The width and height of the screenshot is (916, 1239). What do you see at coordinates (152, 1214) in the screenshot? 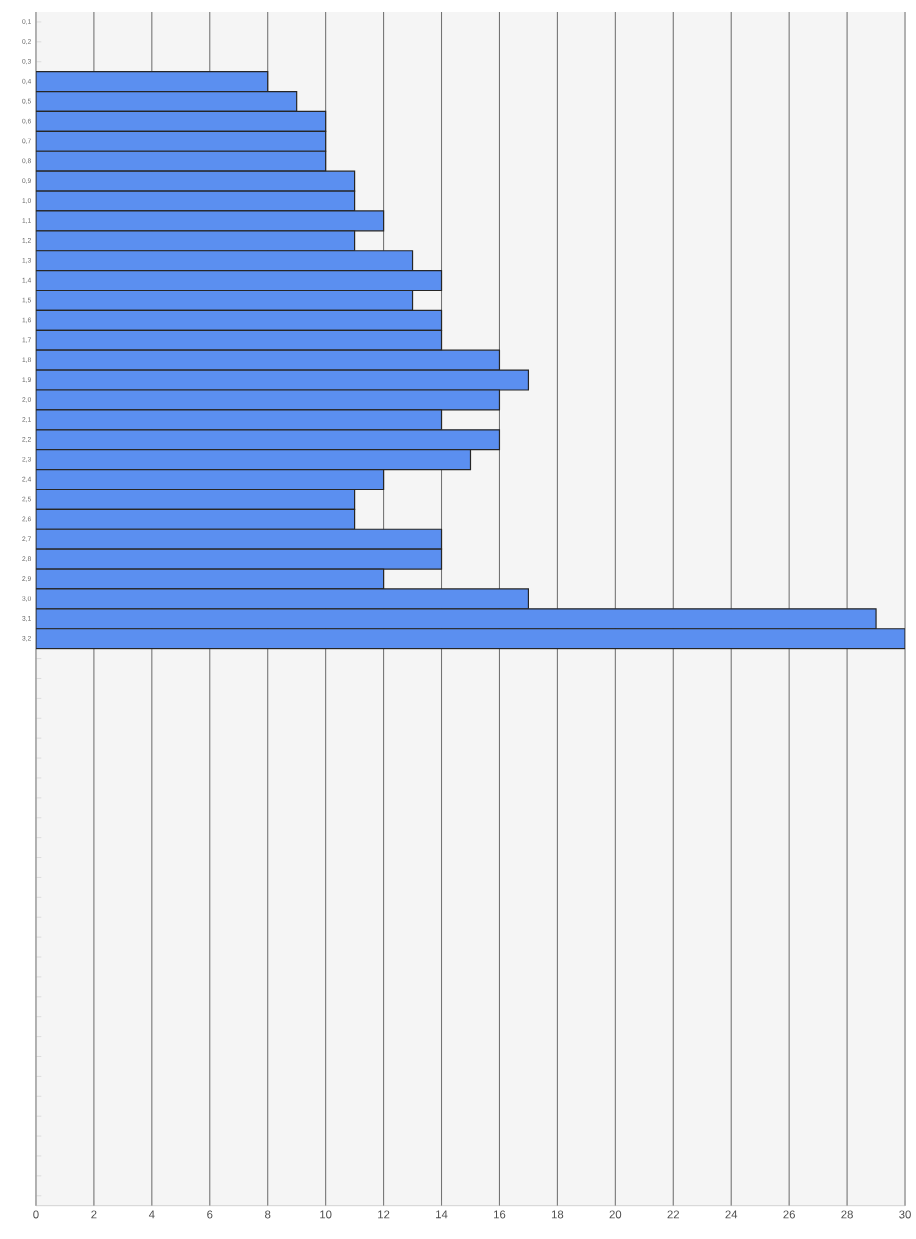
I see `x-tick-label: 4` at bounding box center [152, 1214].